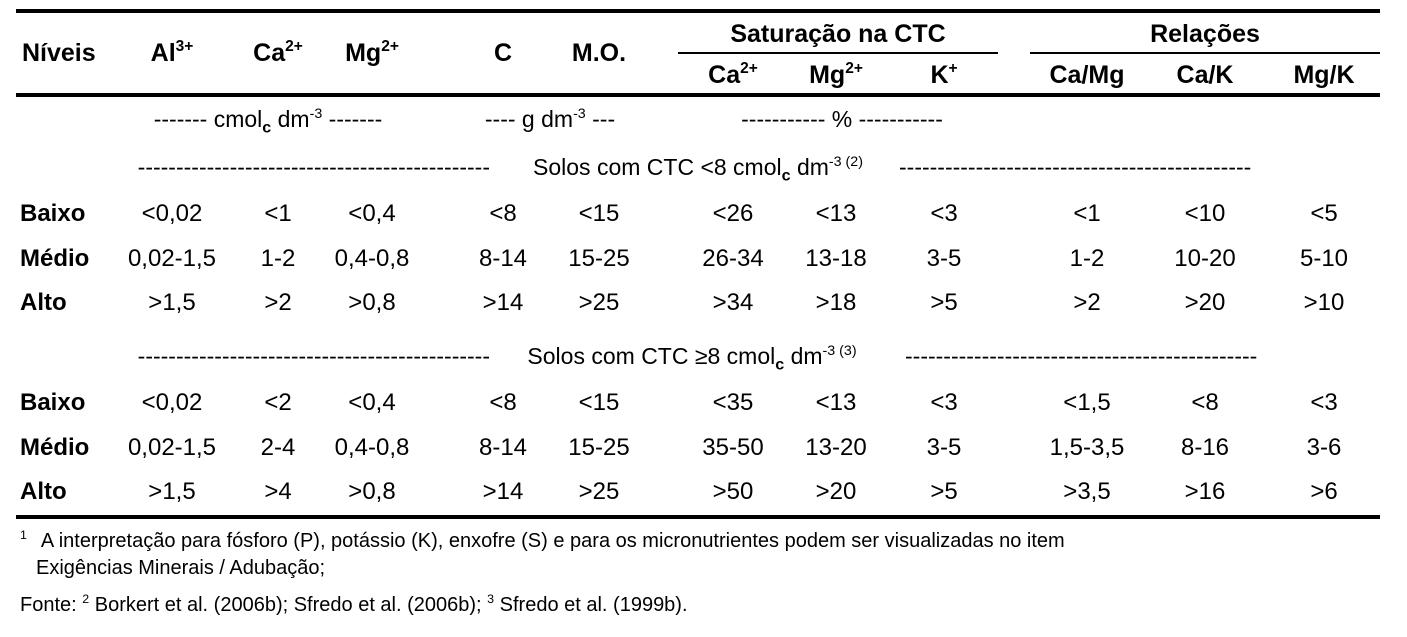 Image resolution: width=1407 pixels, height=637 pixels. I want to click on cell-ca: >4, so click(278, 491).